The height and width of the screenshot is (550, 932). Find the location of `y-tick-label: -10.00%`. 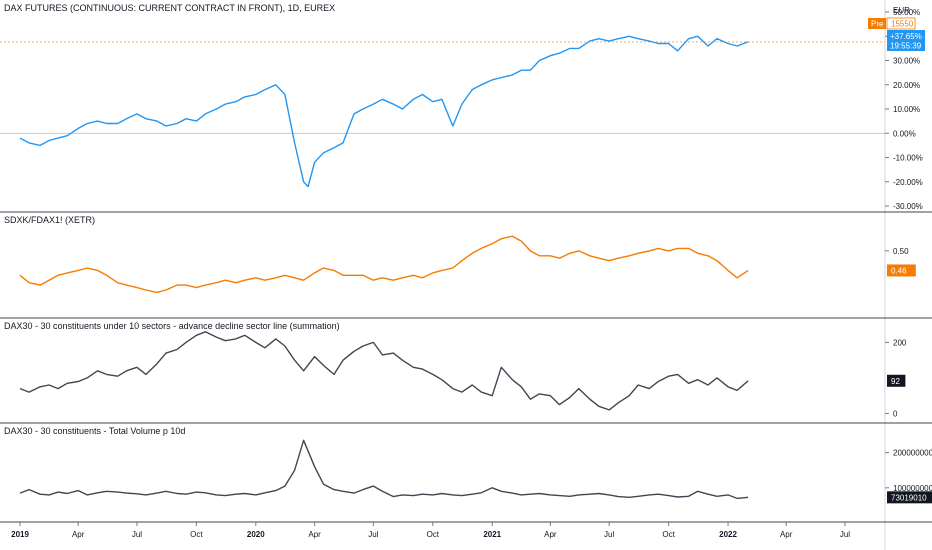

y-tick-label: -10.00% is located at coordinates (908, 158).